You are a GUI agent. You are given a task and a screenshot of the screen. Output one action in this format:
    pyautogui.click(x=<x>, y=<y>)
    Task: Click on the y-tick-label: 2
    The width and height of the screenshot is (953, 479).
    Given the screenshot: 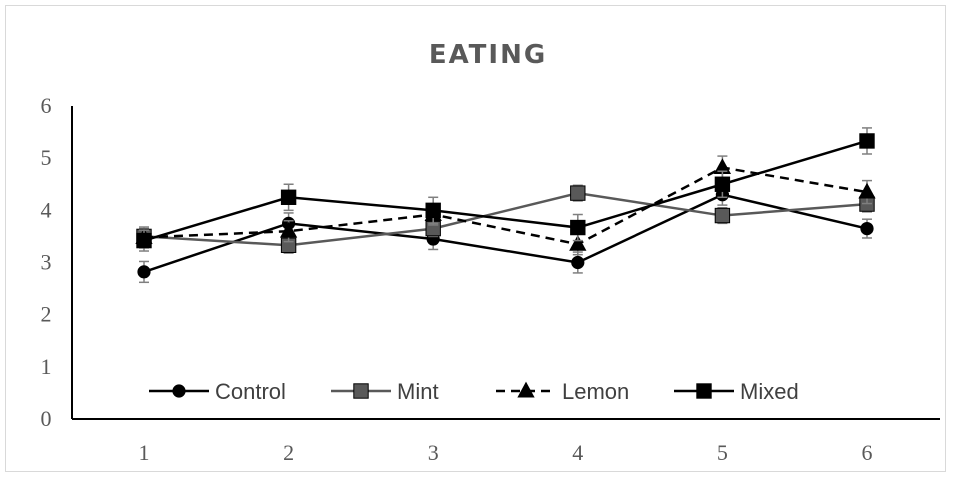 What is the action you would take?
    pyautogui.click(x=46, y=314)
    